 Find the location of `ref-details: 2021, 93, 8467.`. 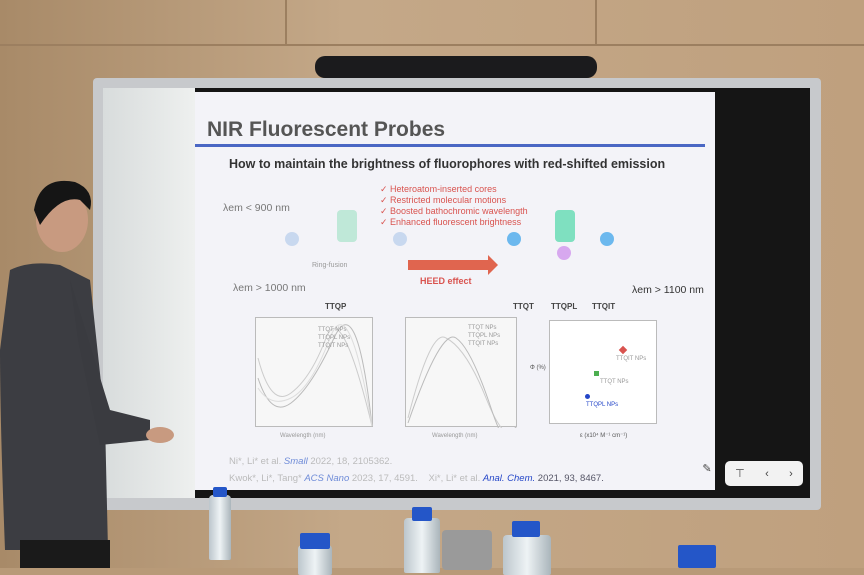

ref-details: 2021, 93, 8467. is located at coordinates (570, 478).